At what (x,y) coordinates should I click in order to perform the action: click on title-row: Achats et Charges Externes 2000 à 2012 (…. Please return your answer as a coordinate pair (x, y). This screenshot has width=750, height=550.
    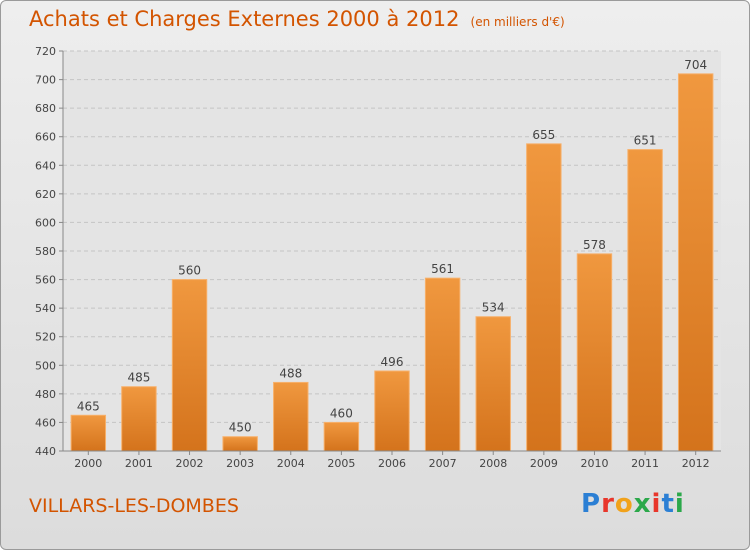
    Looking at the image, I should click on (297, 19).